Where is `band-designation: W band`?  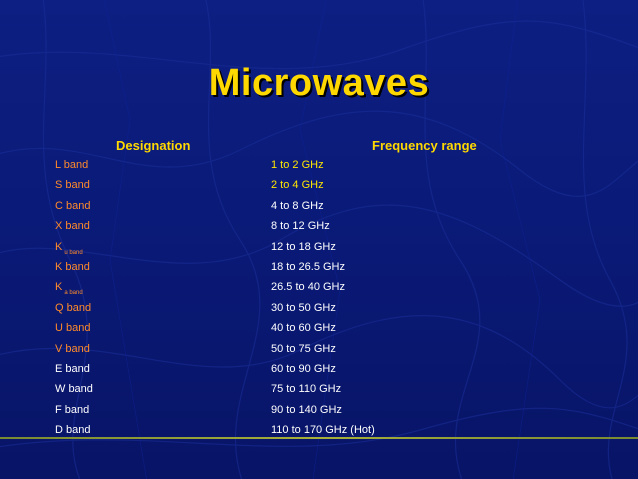 band-designation: W band is located at coordinates (74, 389).